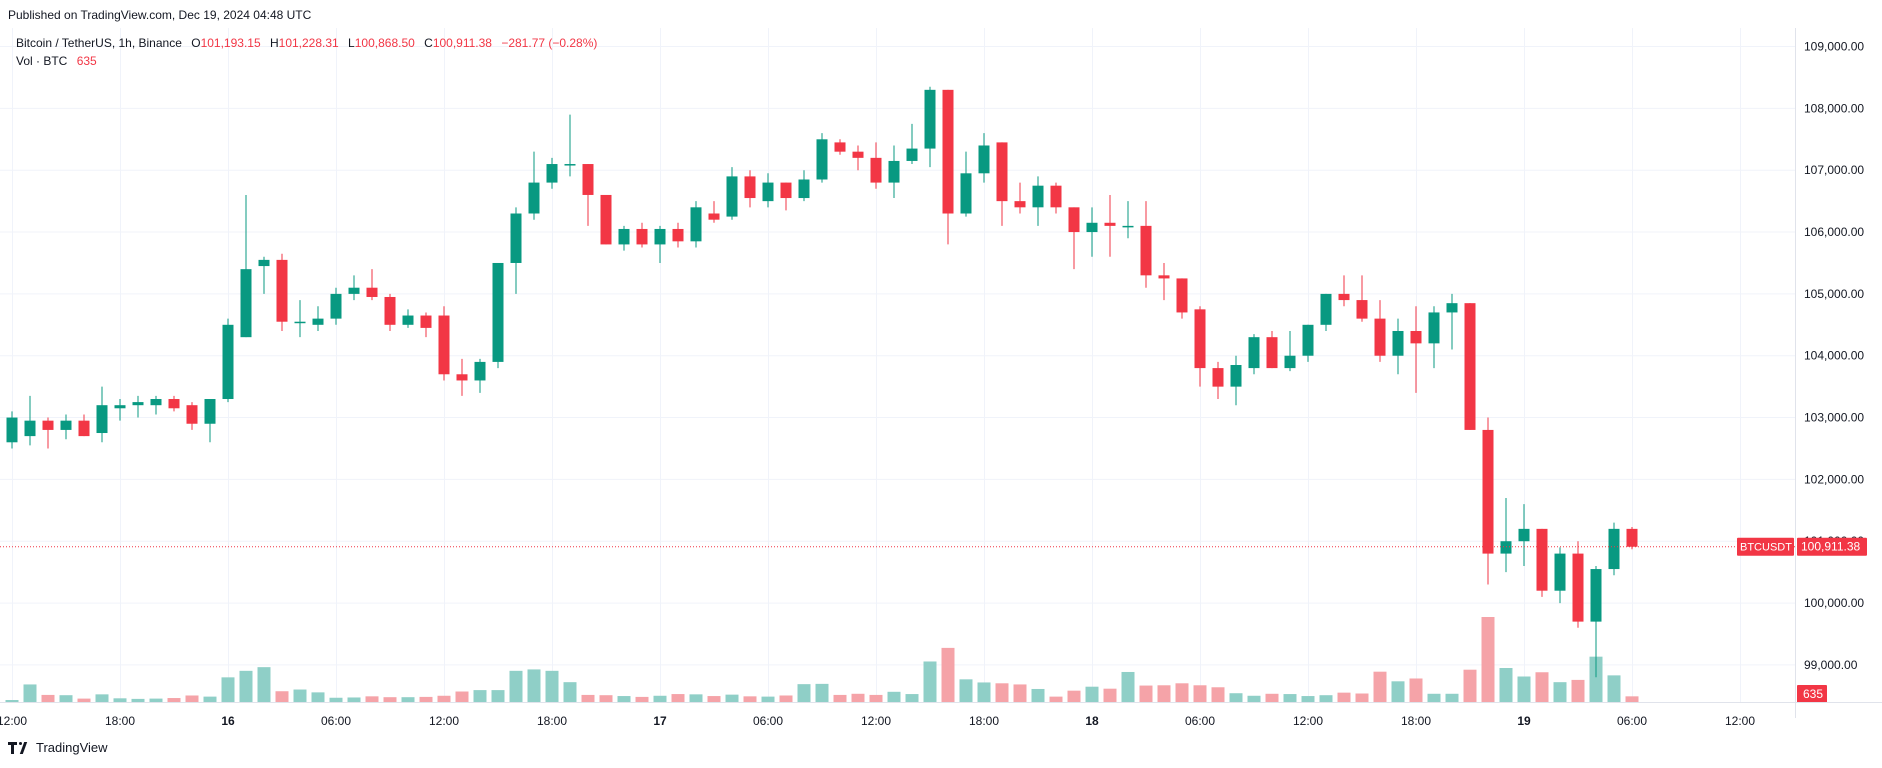 The width and height of the screenshot is (1882, 768). Describe the element at coordinates (1834, 479) in the screenshot. I see `y-tick-label: 102,000.00` at that location.